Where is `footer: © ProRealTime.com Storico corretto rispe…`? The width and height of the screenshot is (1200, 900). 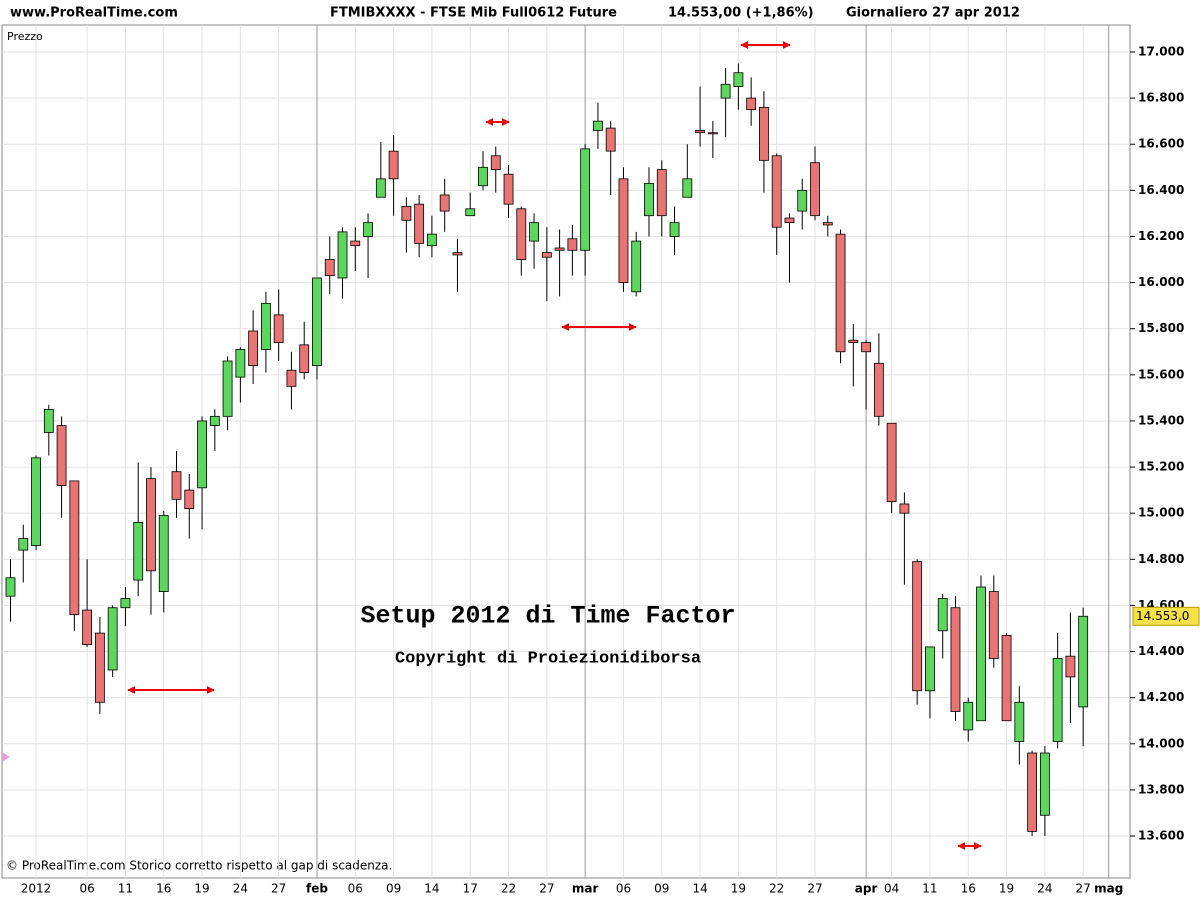
footer: © ProRealTime.com Storico corretto rispe… is located at coordinates (199, 866).